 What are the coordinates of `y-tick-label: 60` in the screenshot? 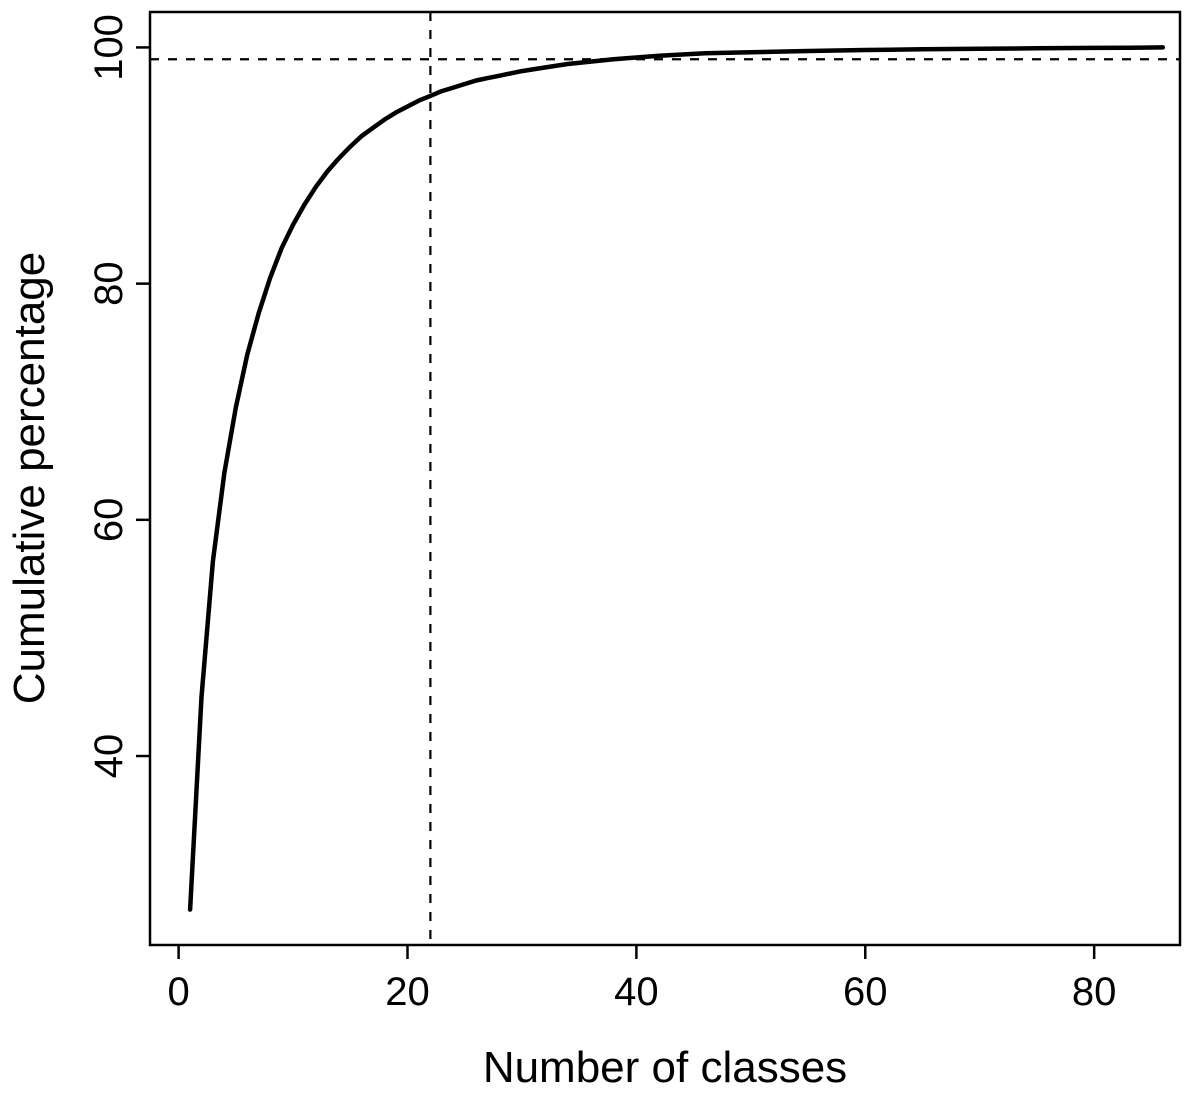 It's located at (109, 520).